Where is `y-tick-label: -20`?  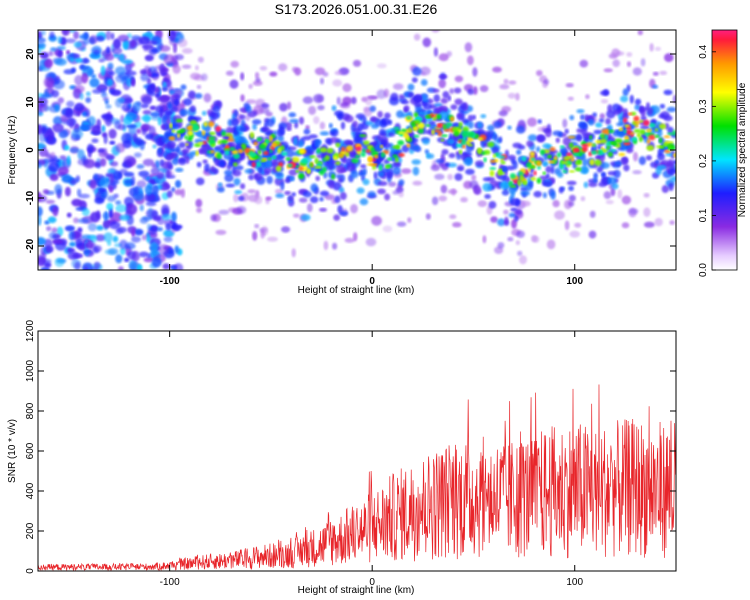
y-tick-label: -20 is located at coordinates (30, 245).